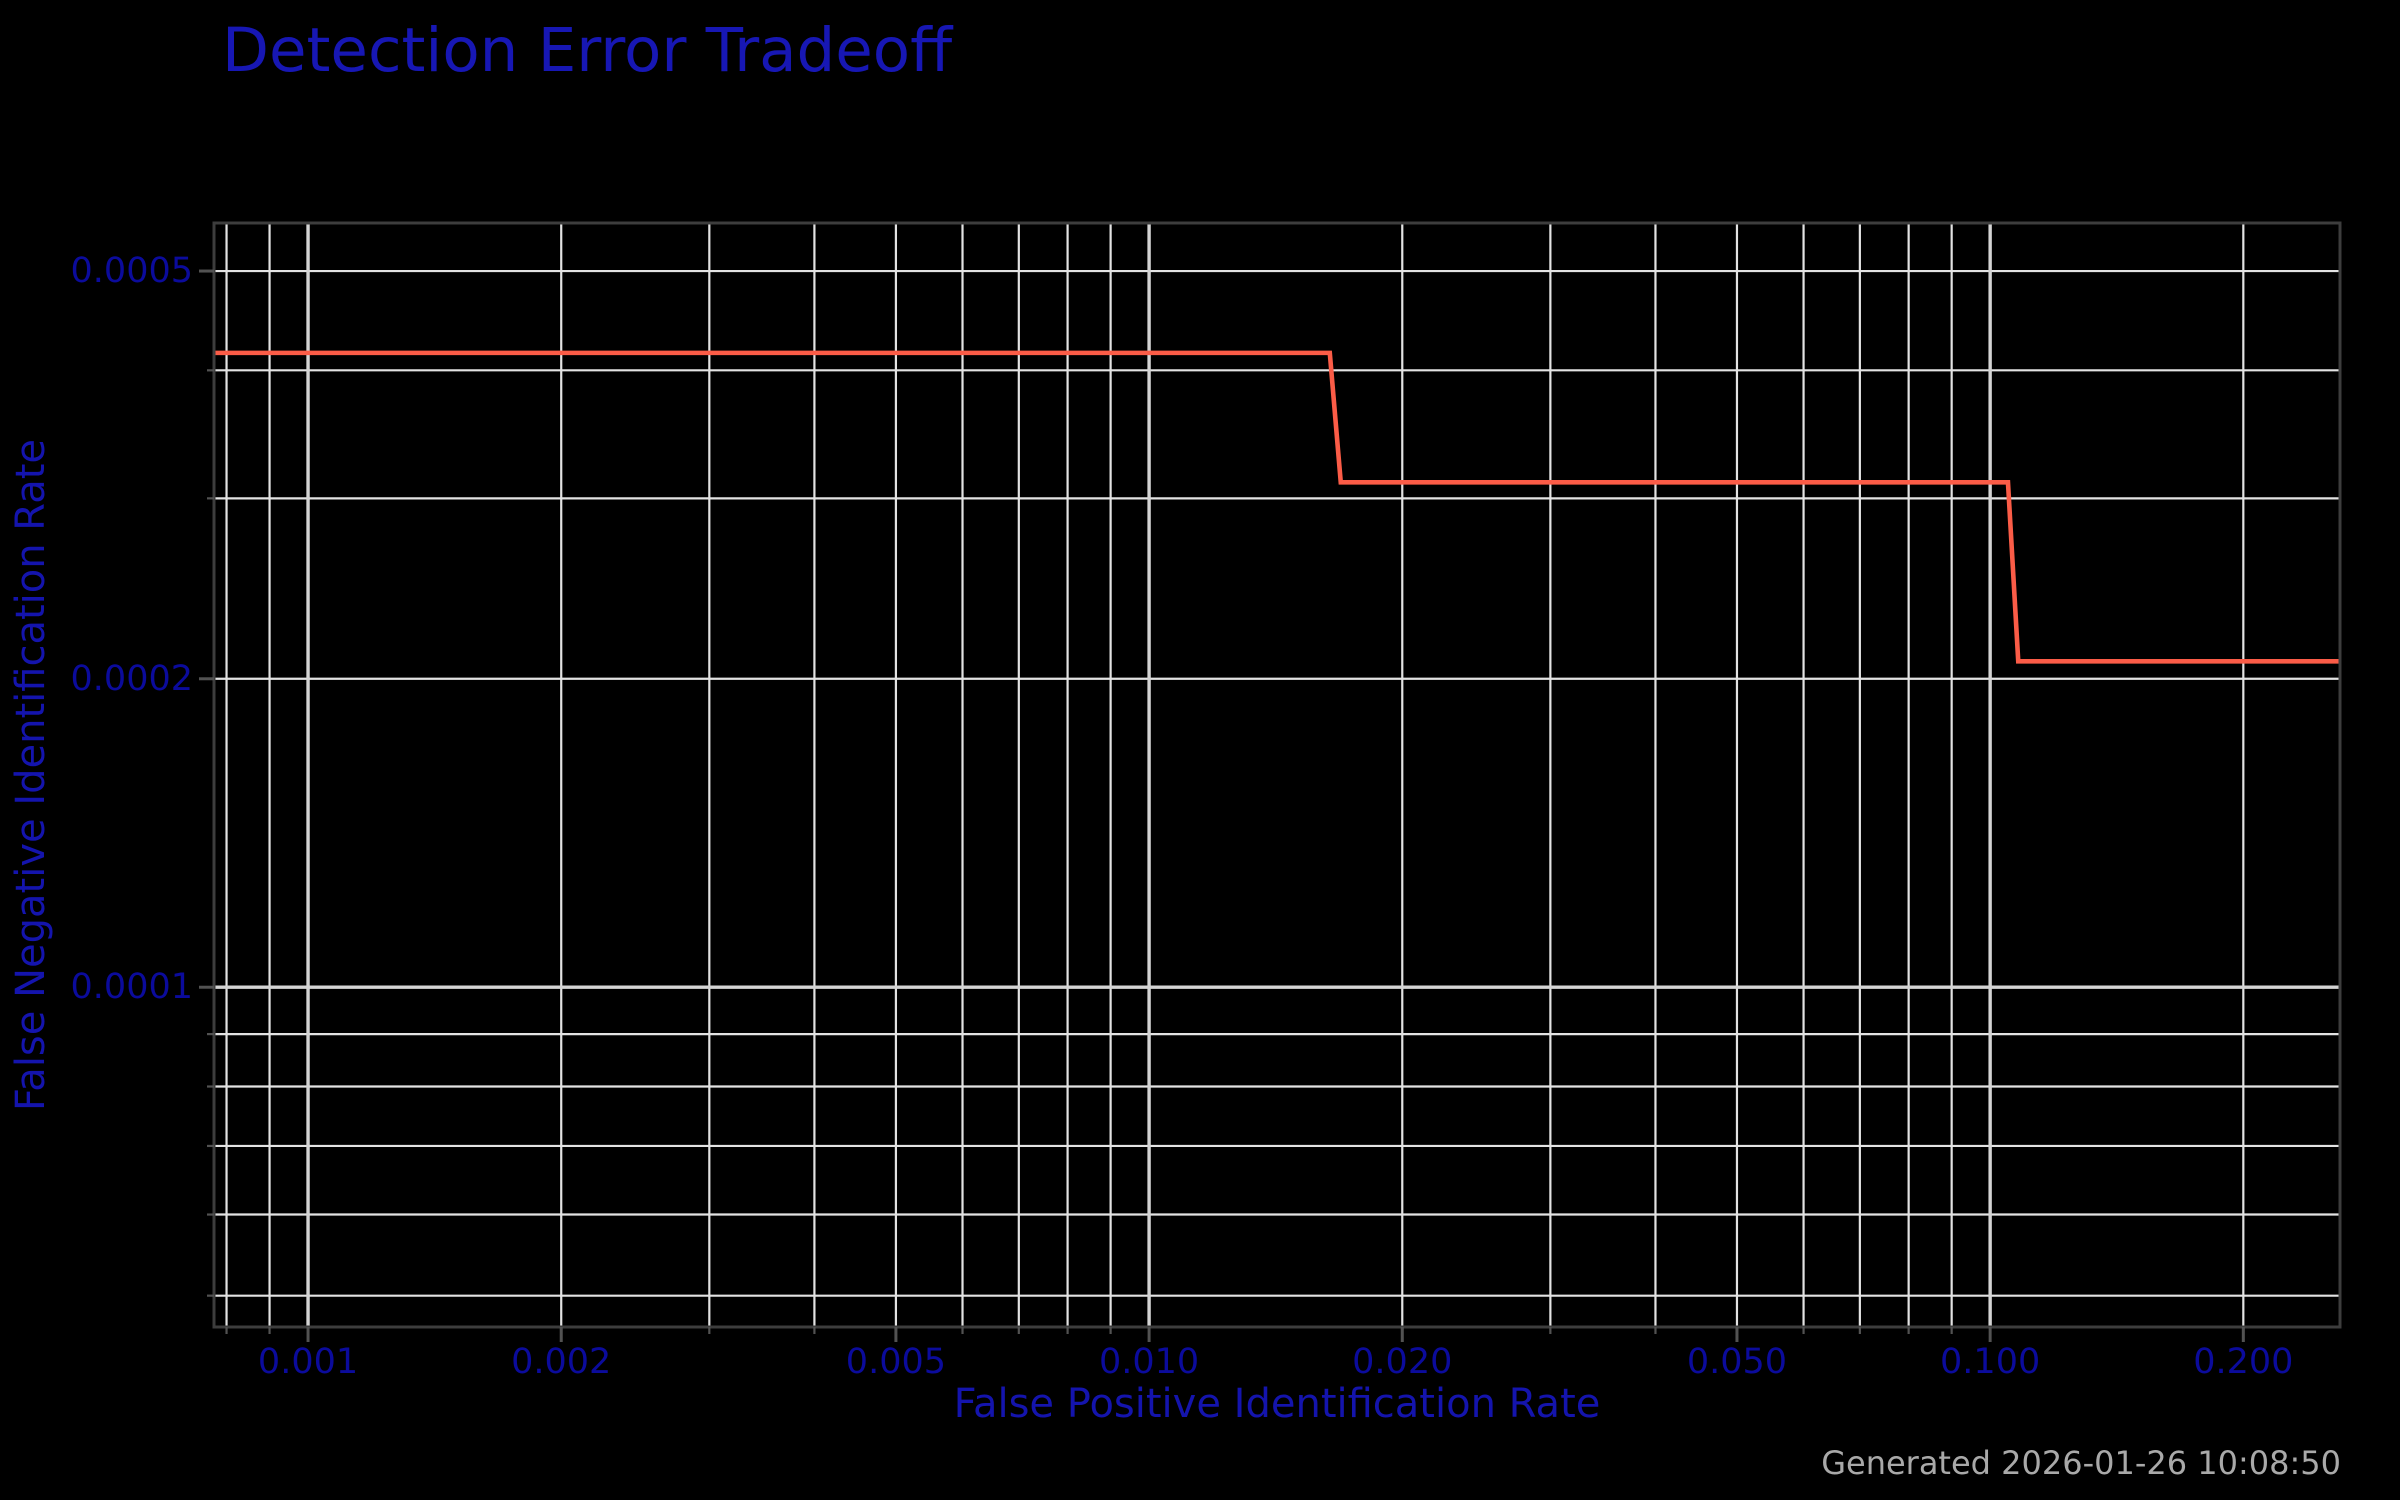 The image size is (2400, 1500). I want to click on x-tick-label: 0.001, so click(308, 1362).